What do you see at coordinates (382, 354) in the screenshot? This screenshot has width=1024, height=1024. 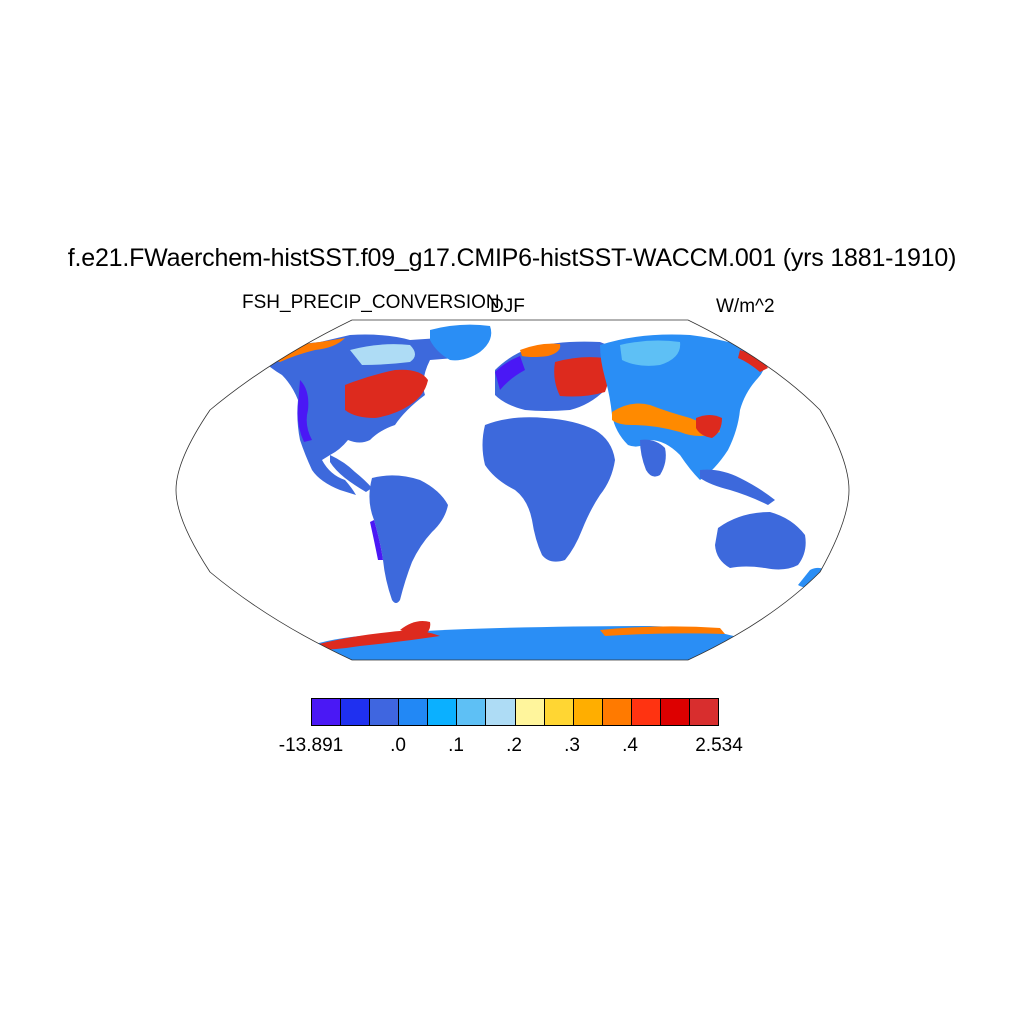 I see `canada-cool` at bounding box center [382, 354].